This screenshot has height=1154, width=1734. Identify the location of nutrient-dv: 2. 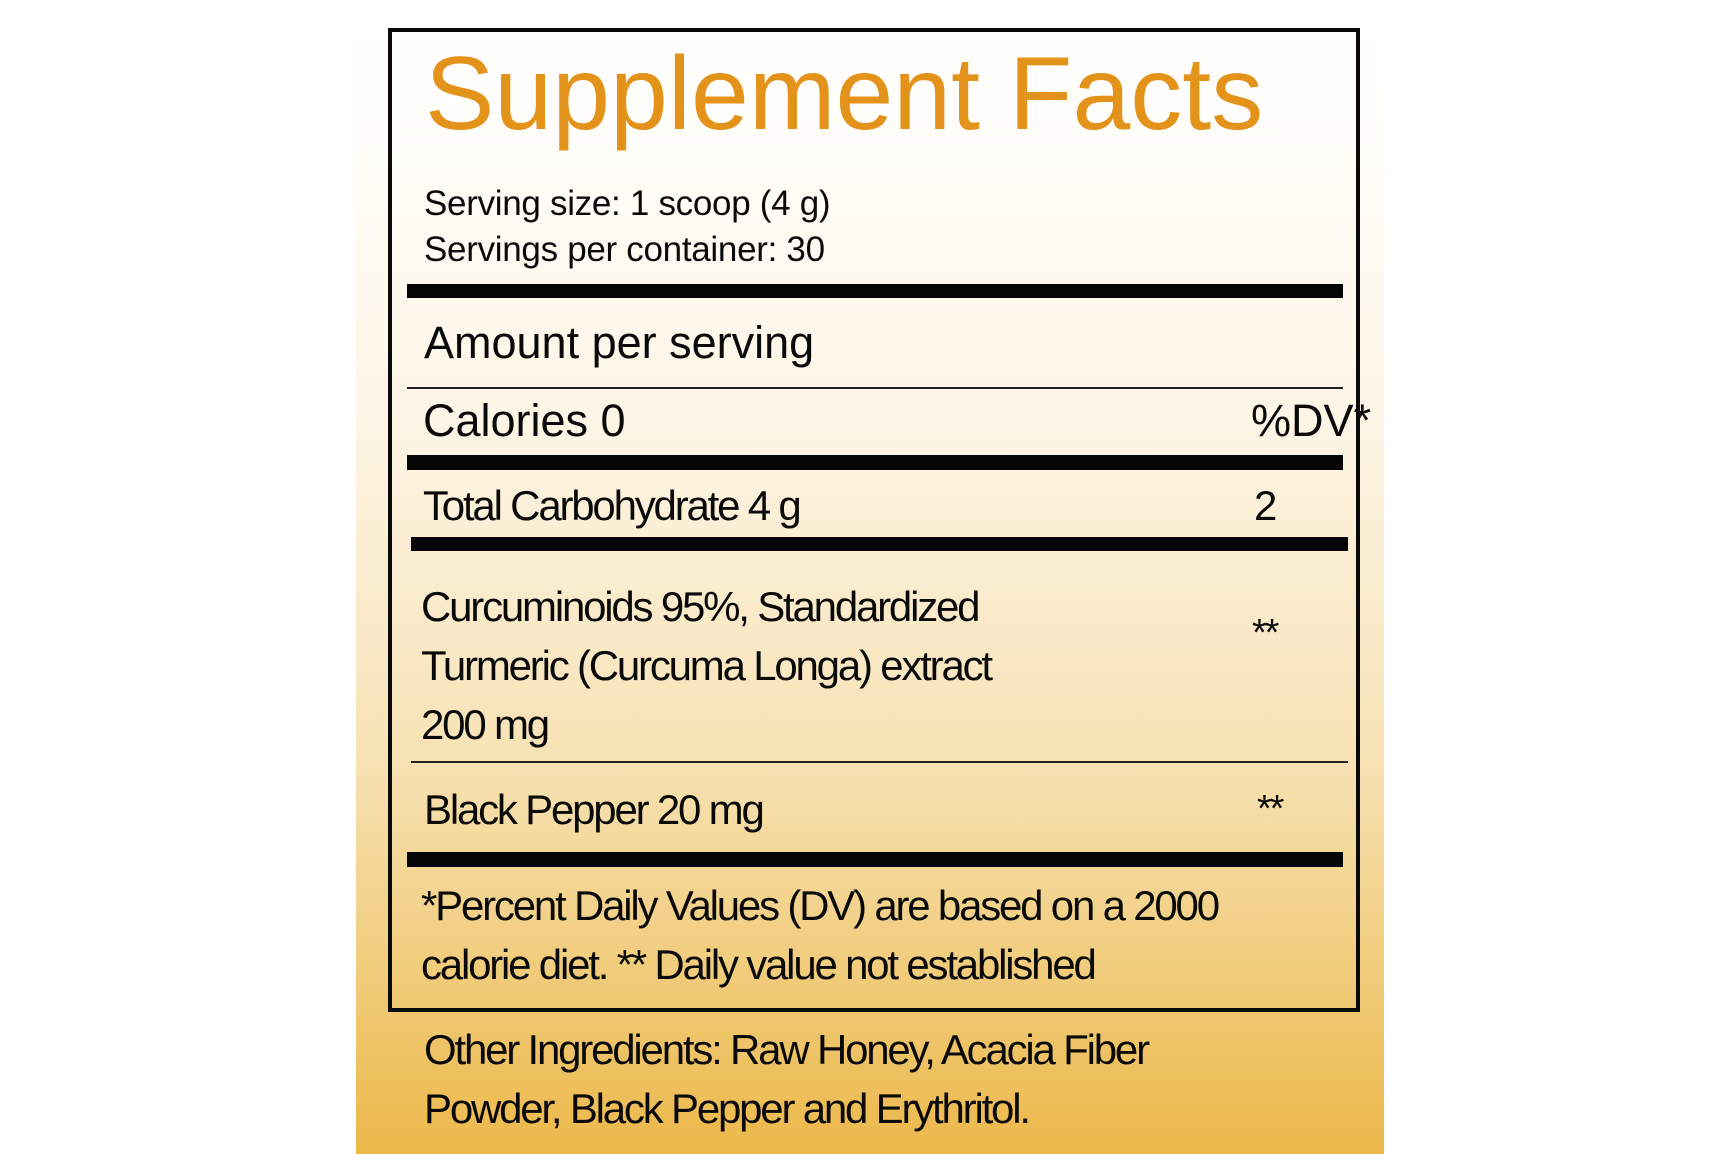
(1265, 505).